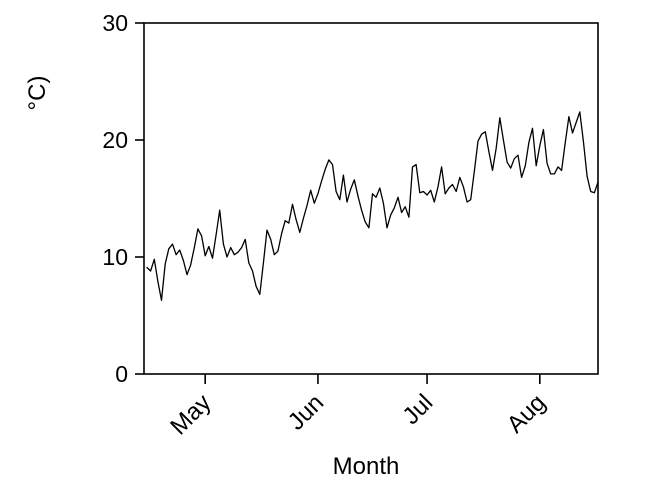 The height and width of the screenshot is (484, 658). What do you see at coordinates (115, 23) in the screenshot?
I see `y-tick-label-30: 30` at bounding box center [115, 23].